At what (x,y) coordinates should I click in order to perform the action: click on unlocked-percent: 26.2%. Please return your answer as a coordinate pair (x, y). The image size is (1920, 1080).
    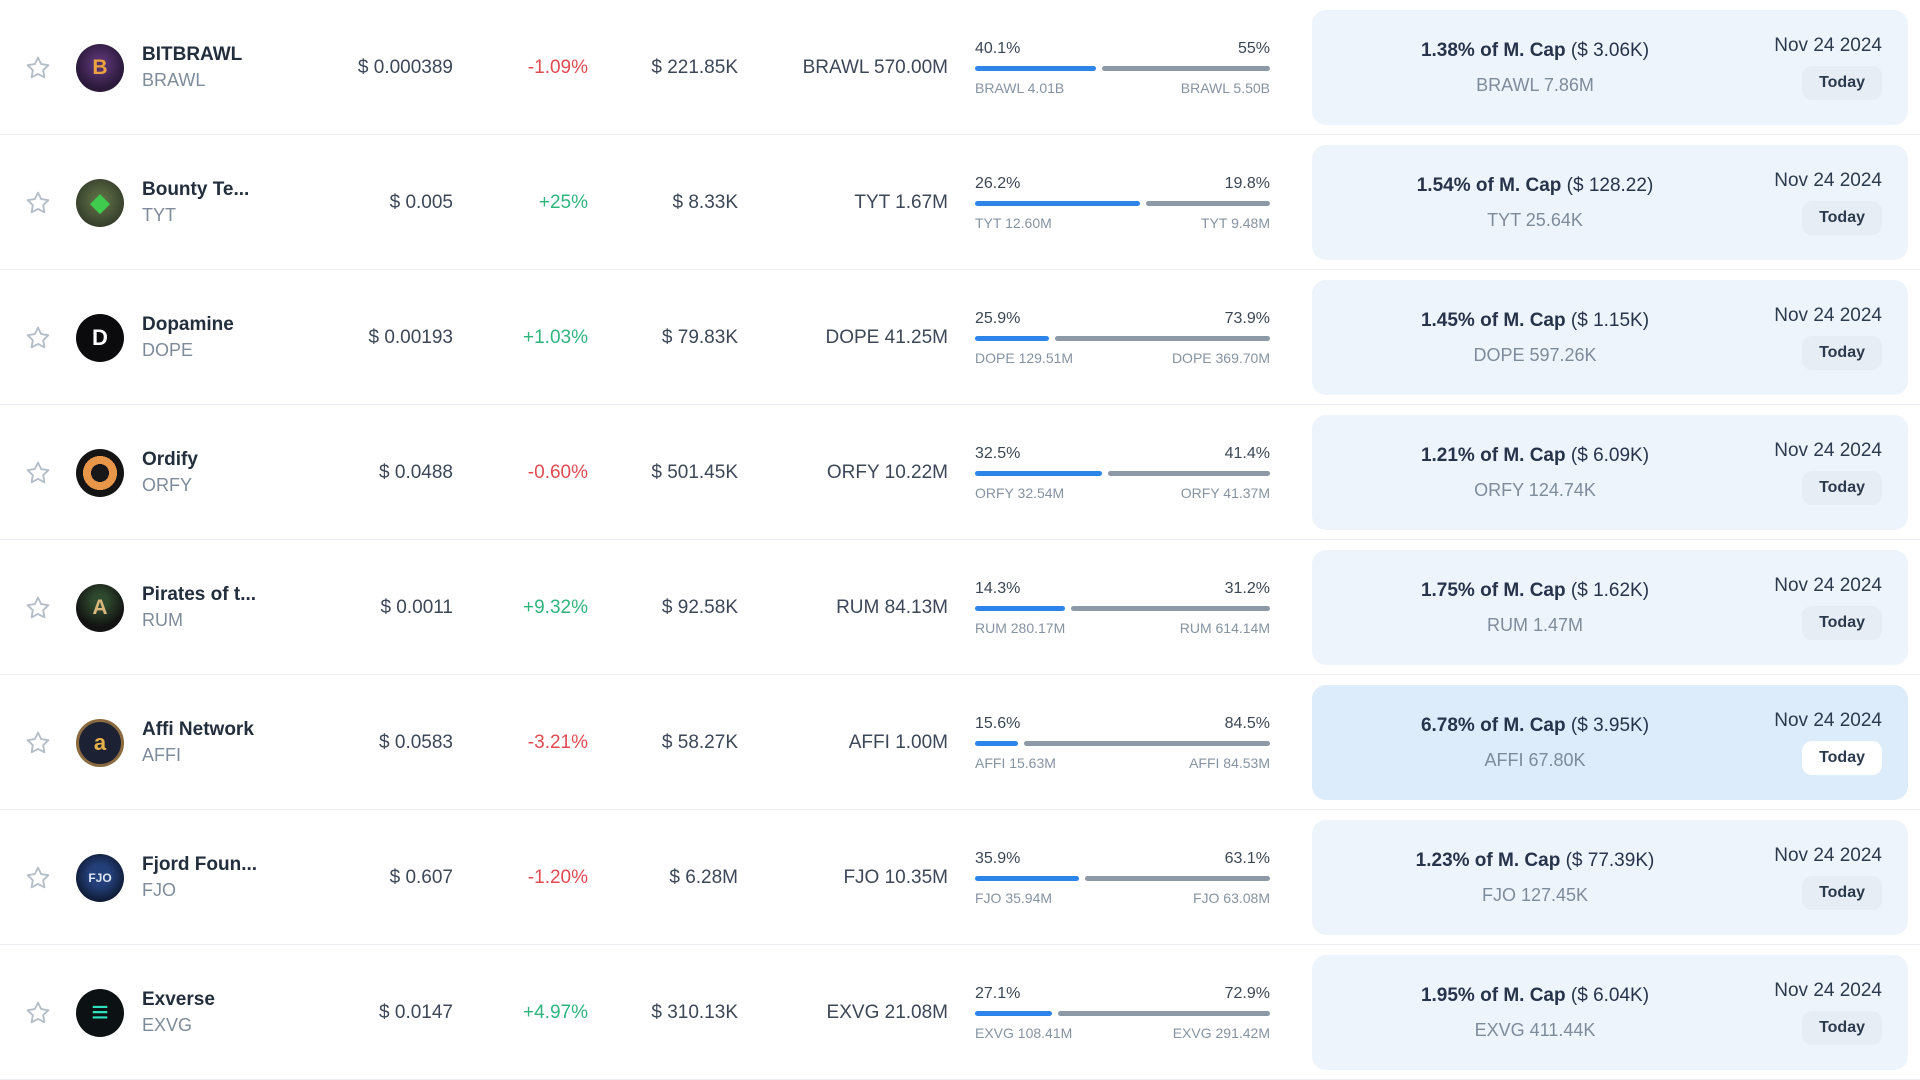
    Looking at the image, I should click on (998, 183).